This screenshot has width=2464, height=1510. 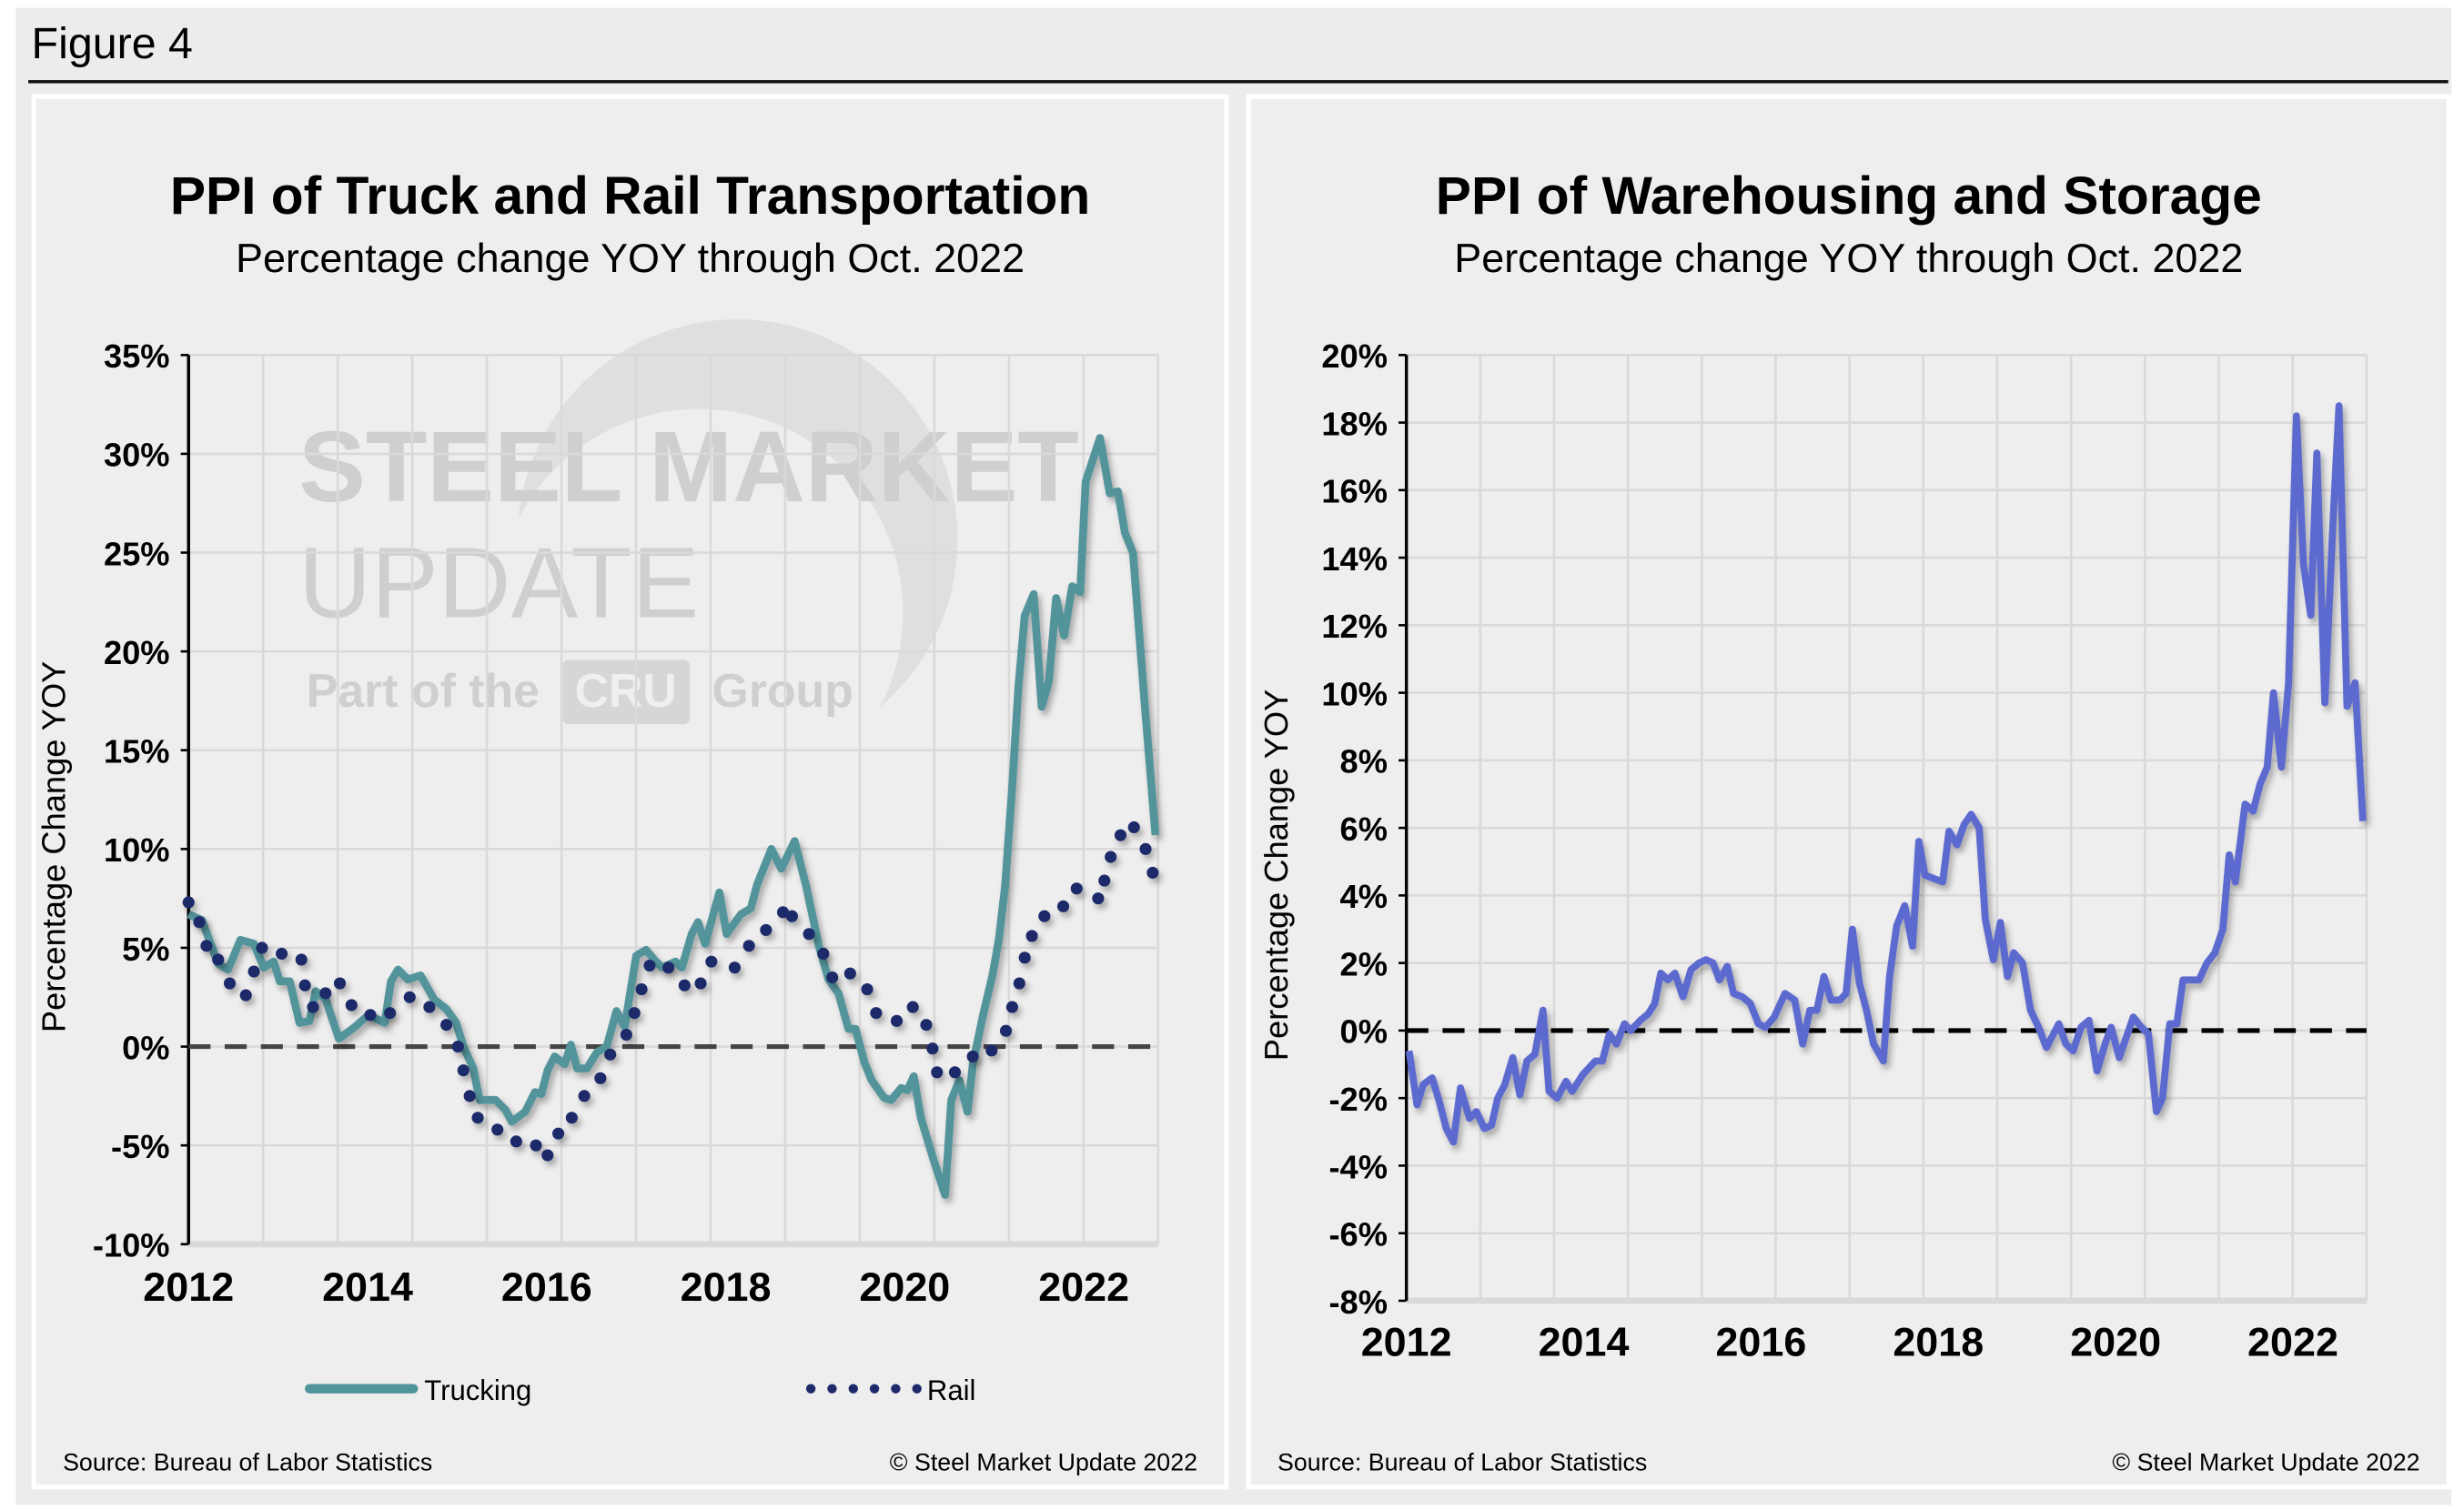 I want to click on y-tick-label: -10%, so click(x=131, y=1246).